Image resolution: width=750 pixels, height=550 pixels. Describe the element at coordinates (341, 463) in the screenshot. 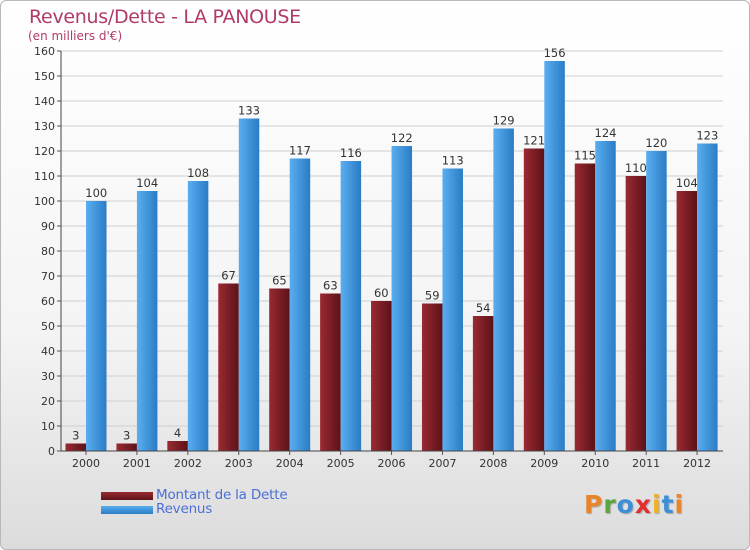

I see `x-tick-label: 2005` at that location.